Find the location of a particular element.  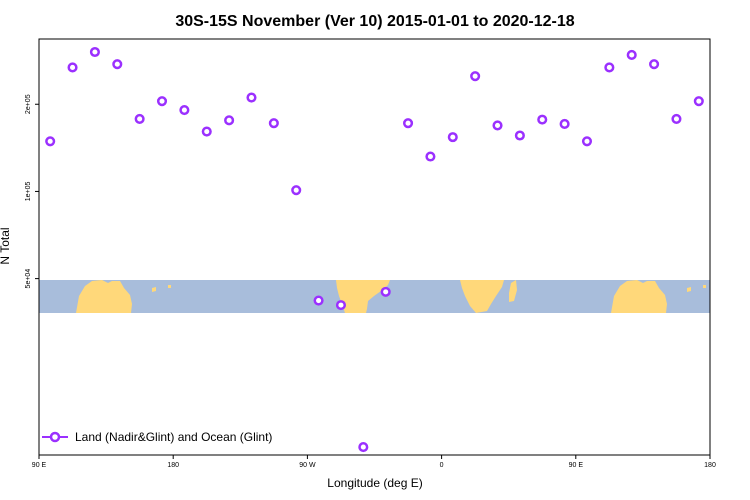

x-axis-title: Longitude (deg E) is located at coordinates (374, 483).